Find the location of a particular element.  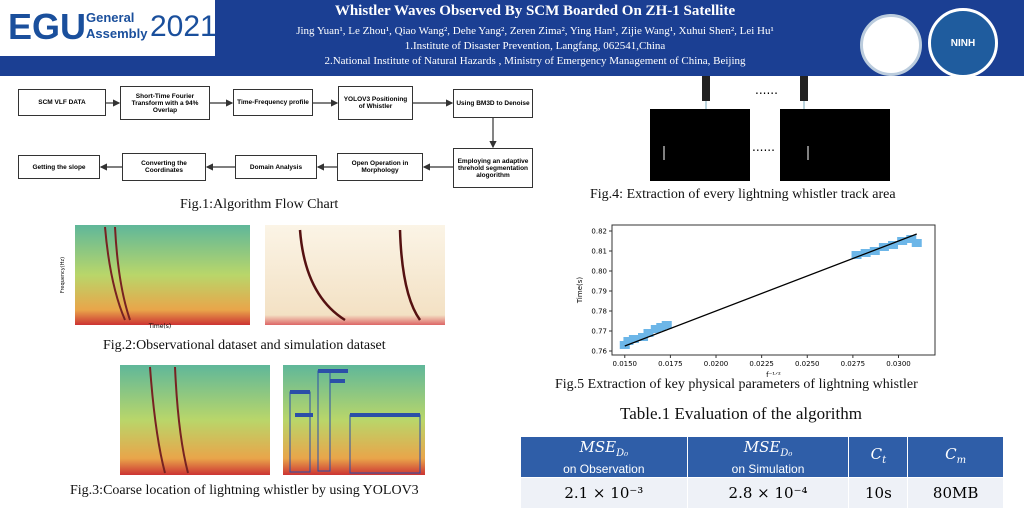

axis-label: Frequency(Hz) is located at coordinates (63, 275).